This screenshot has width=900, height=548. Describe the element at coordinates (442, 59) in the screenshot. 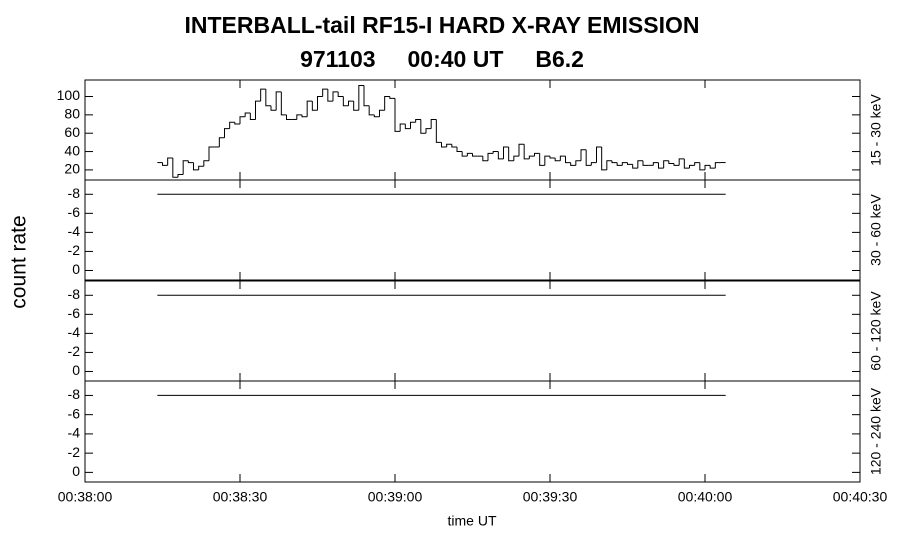

I see `chart-subtitle: 971103 00:40 UT B6.2` at that location.